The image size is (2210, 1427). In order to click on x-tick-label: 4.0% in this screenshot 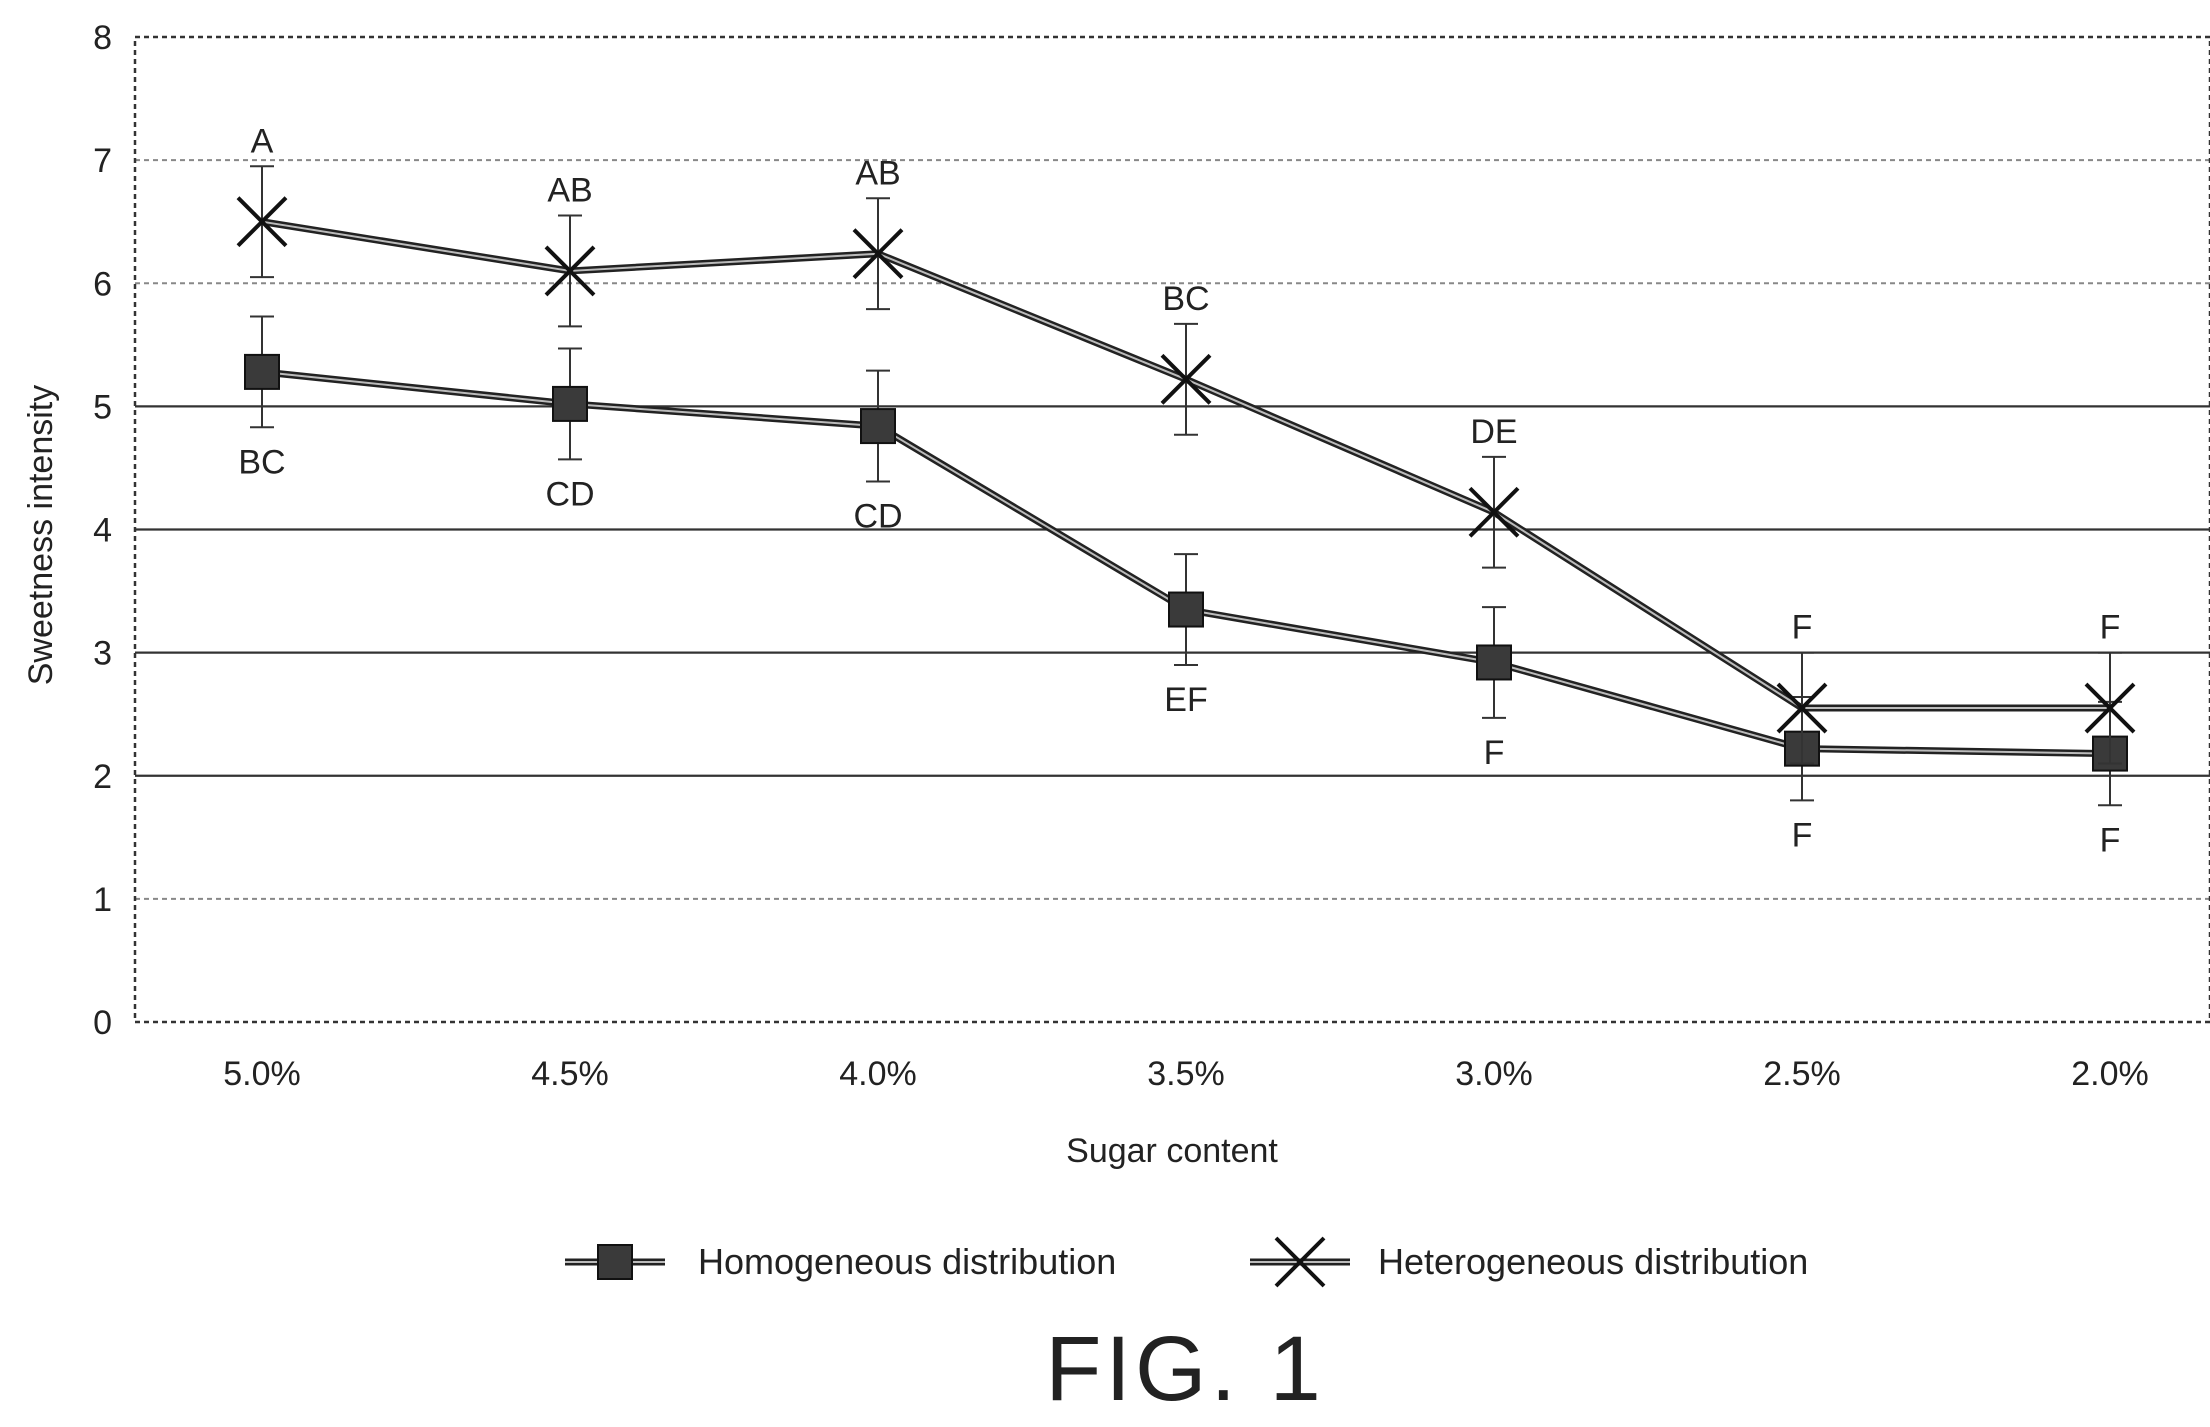, I will do `click(878, 1074)`.